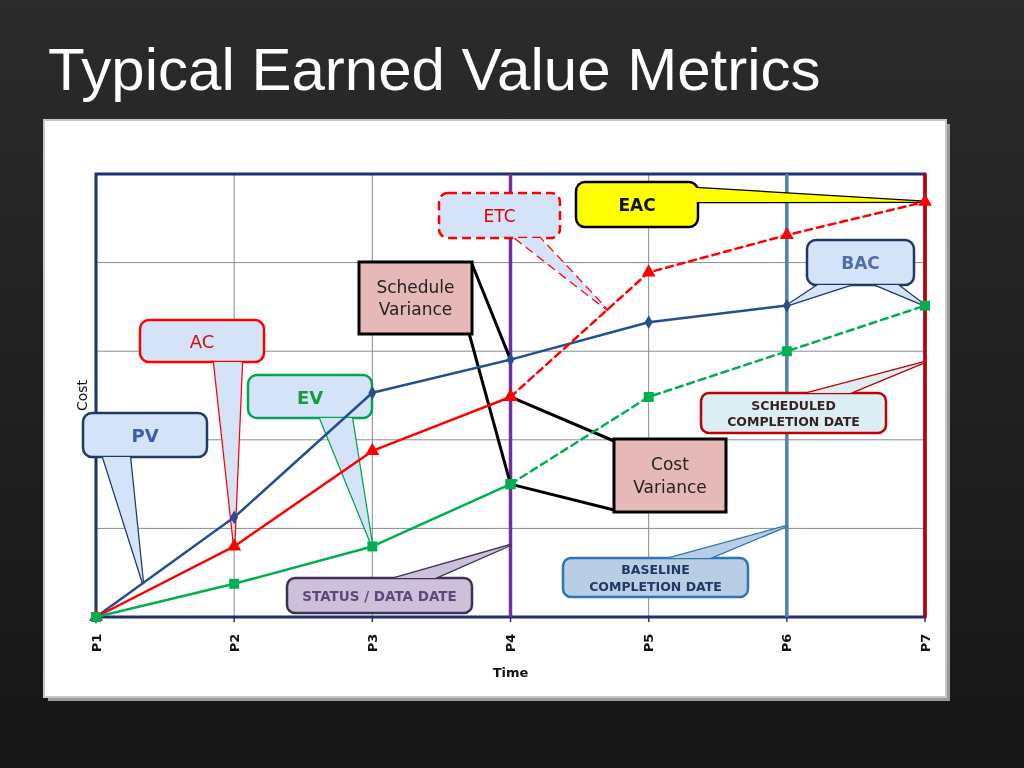 The image size is (1024, 768). I want to click on ref-line-label: SCHEDULED COMPLETION DATE, so click(793, 413).